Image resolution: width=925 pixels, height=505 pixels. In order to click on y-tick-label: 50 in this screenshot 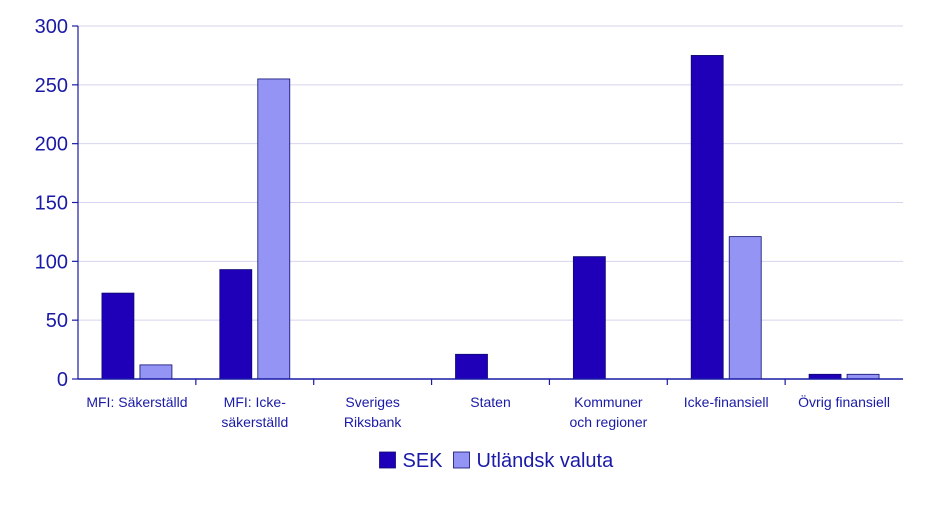, I will do `click(57, 321)`.